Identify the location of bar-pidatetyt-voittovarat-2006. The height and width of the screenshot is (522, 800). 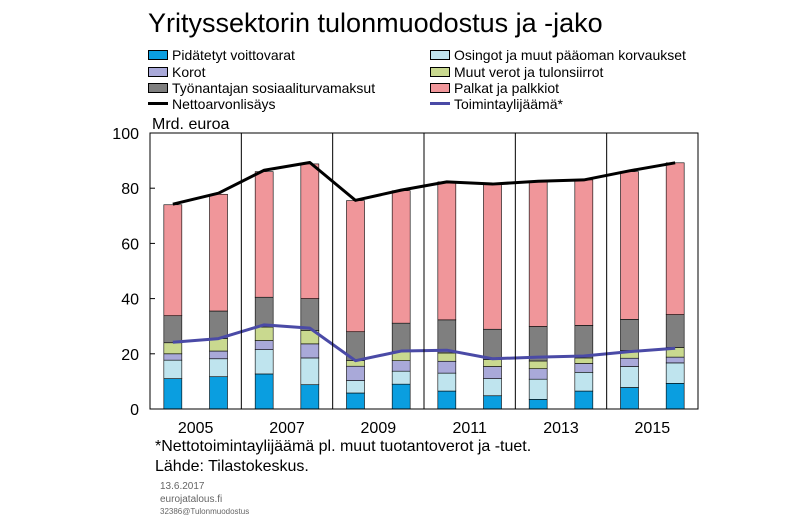
(218, 393).